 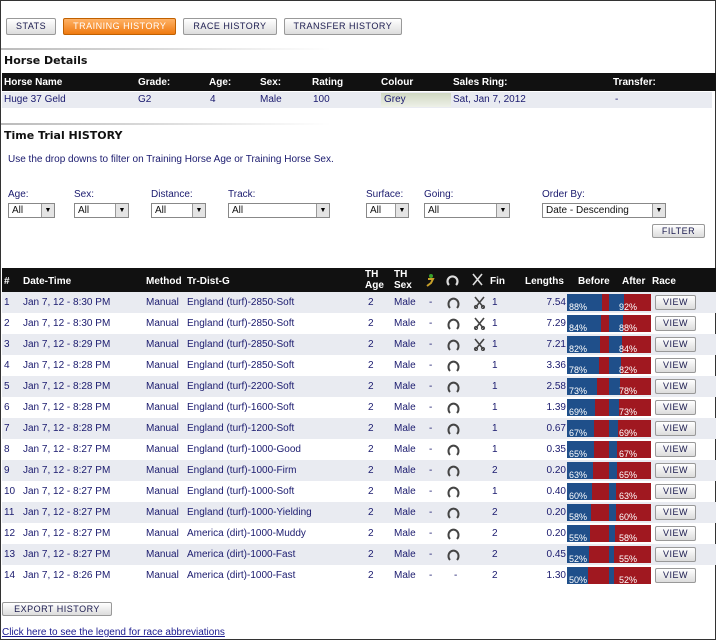 I want to click on sex-select: All ▼, so click(x=101, y=210).